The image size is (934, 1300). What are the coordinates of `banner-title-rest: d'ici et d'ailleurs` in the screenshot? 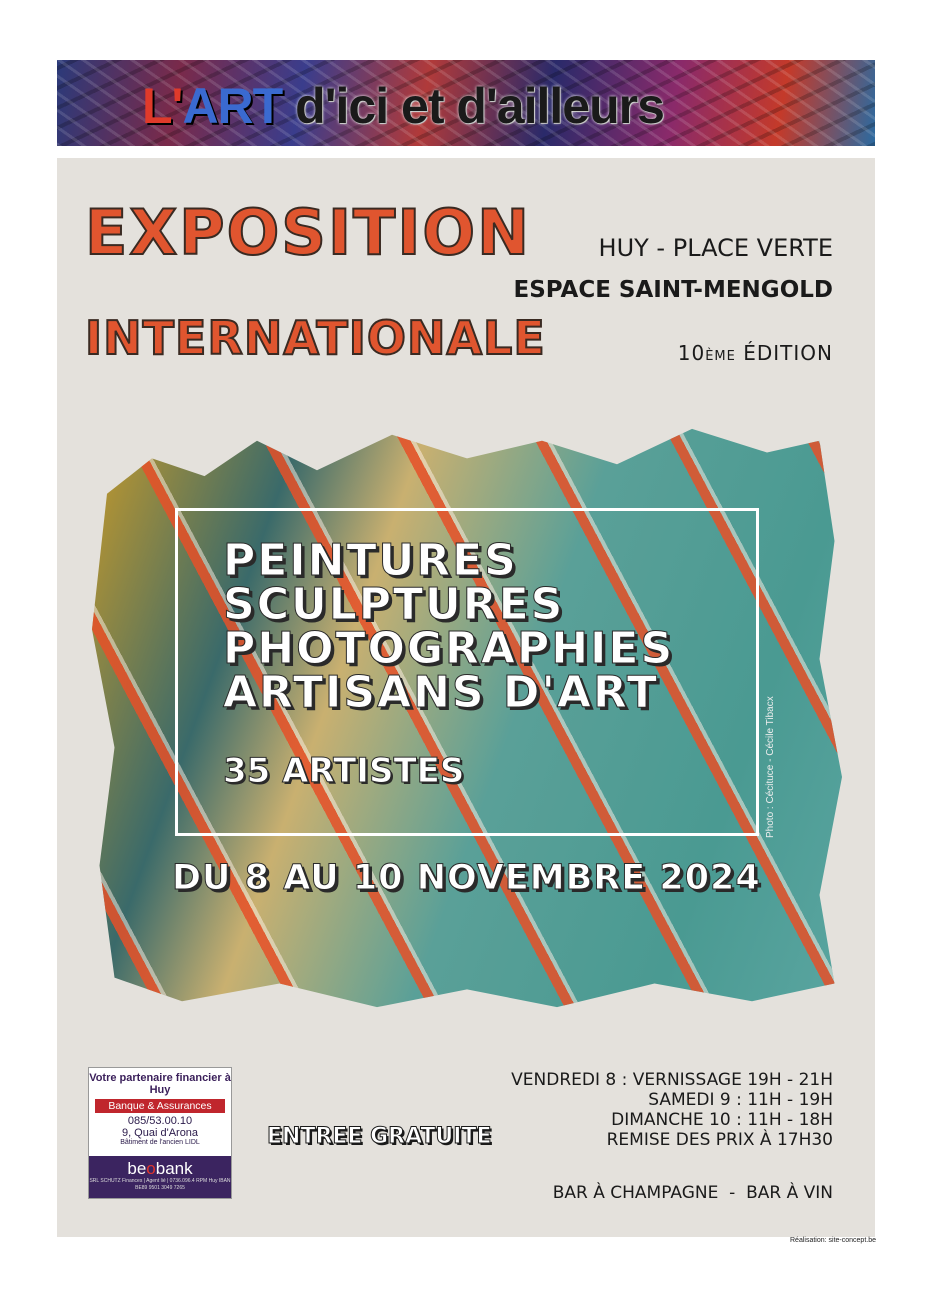 It's located at (473, 106).